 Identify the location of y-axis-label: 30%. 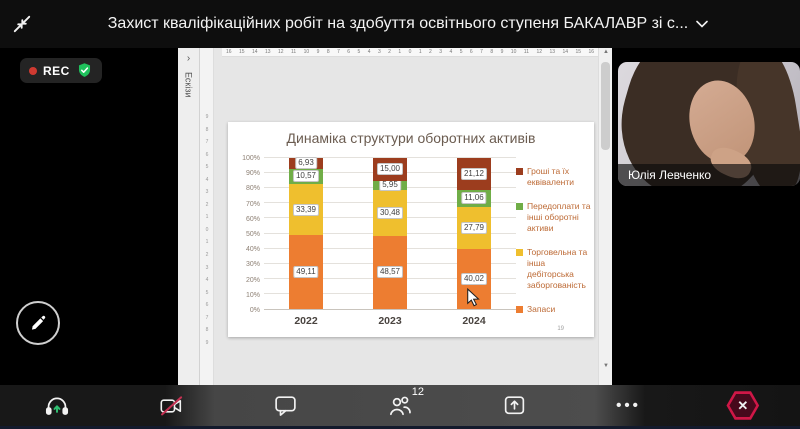
(252, 265).